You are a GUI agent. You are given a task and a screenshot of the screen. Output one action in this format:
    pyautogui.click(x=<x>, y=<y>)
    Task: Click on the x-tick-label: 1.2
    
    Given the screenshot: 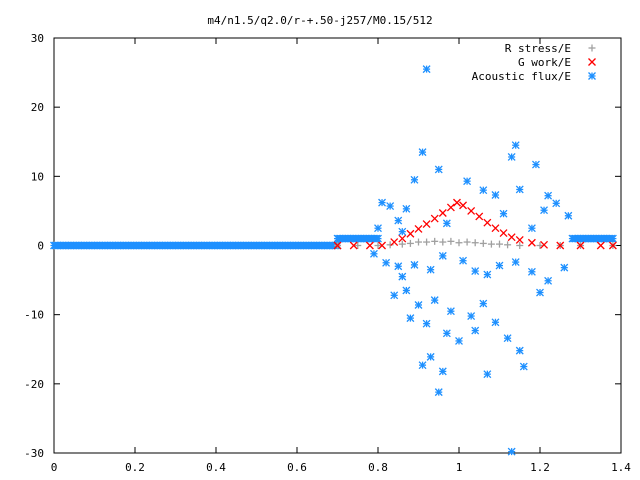 What is the action you would take?
    pyautogui.click(x=540, y=467)
    